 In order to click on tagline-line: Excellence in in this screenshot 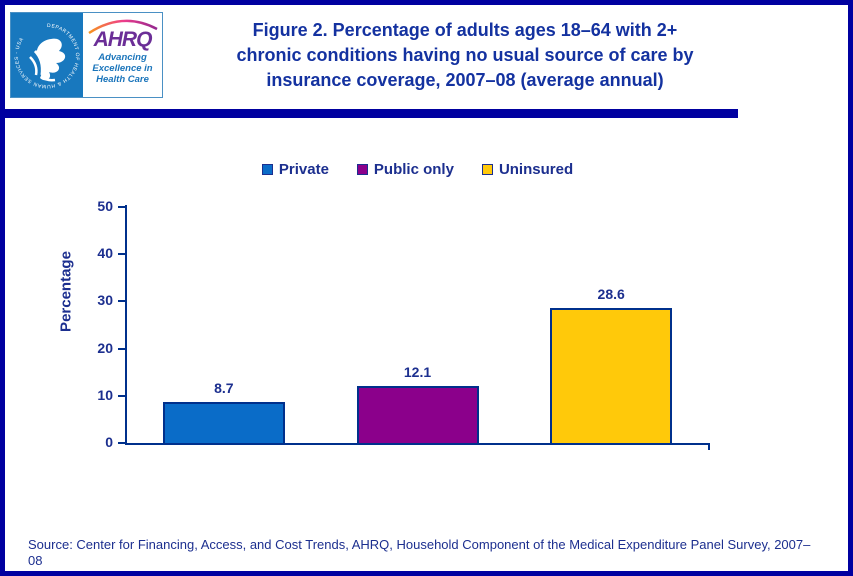, I will do `click(122, 68)`.